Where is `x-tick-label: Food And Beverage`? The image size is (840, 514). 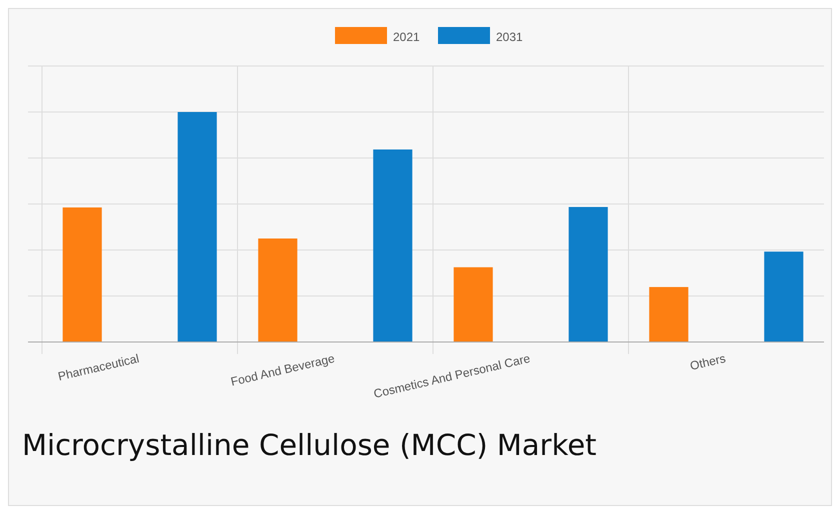
x-tick-label: Food And Beverage is located at coordinates (282, 370).